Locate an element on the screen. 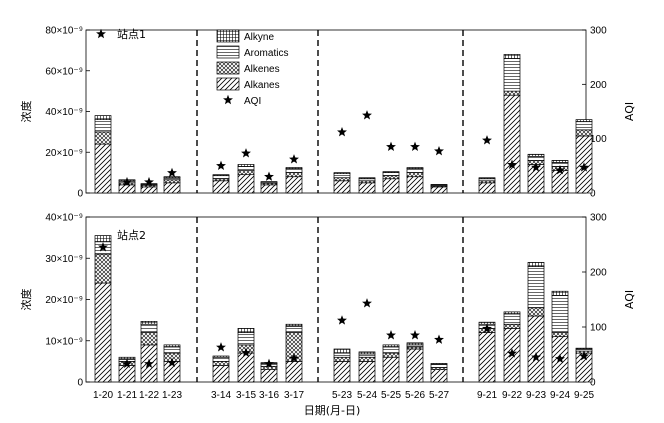  legend-label: Alkanes is located at coordinates (262, 85).